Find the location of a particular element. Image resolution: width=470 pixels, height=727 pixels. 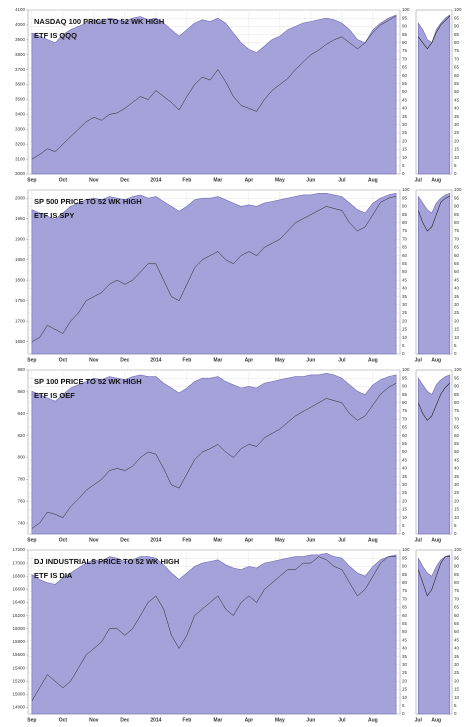

y2-tick-label: 16600 is located at coordinates (18, 589).